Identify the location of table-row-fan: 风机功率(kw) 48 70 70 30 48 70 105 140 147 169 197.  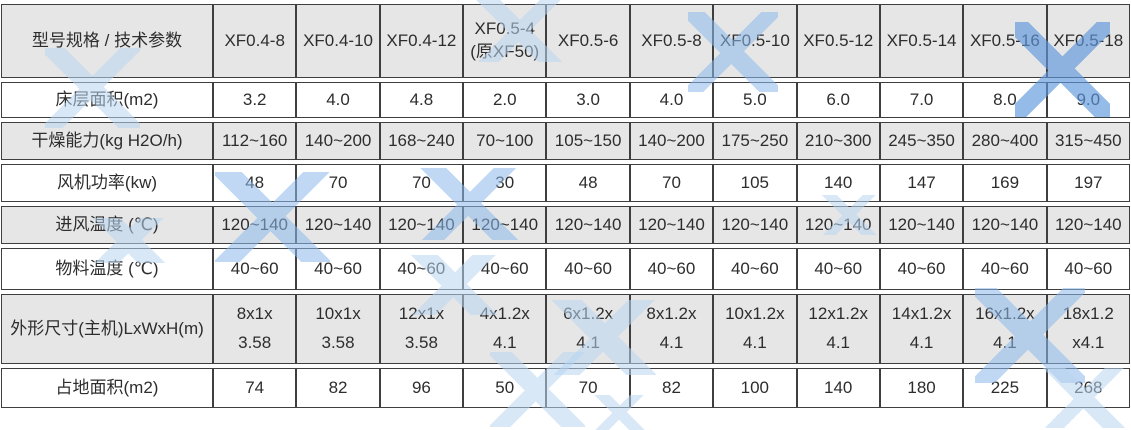
(565, 183).